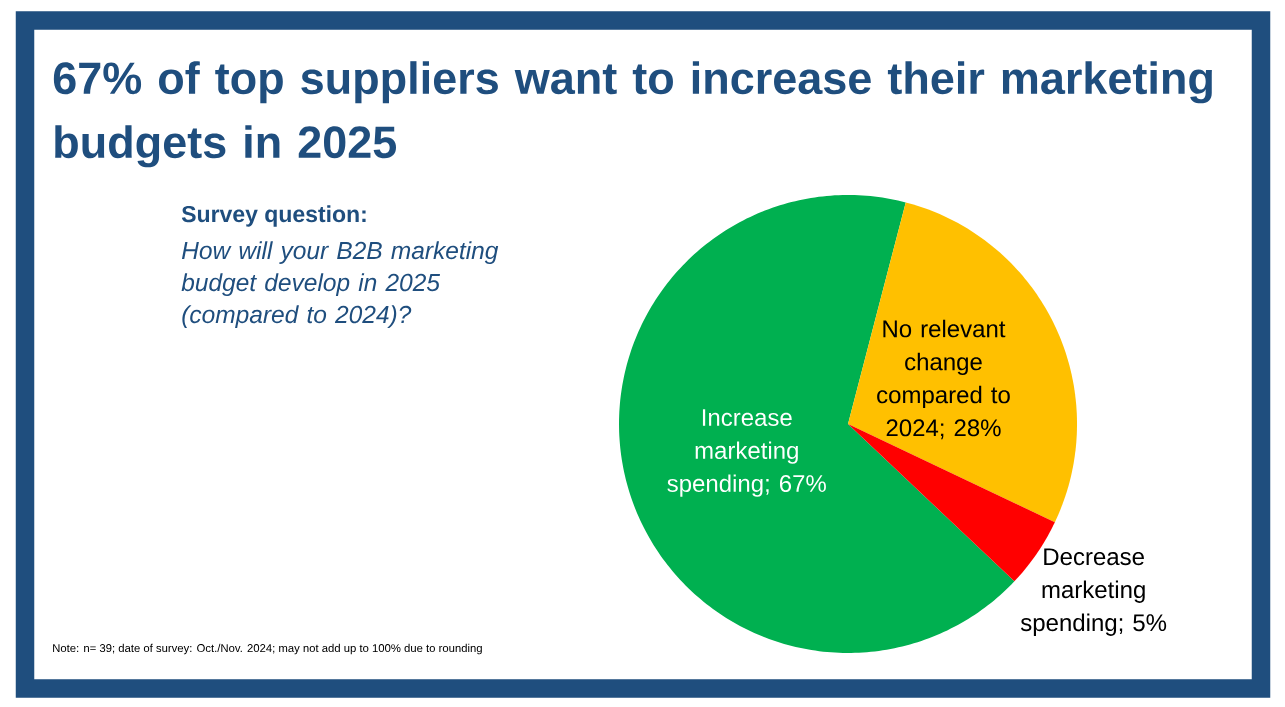  What do you see at coordinates (943, 379) in the screenshot?
I see `slice-label: No relevant change compared to 2024; 28%` at bounding box center [943, 379].